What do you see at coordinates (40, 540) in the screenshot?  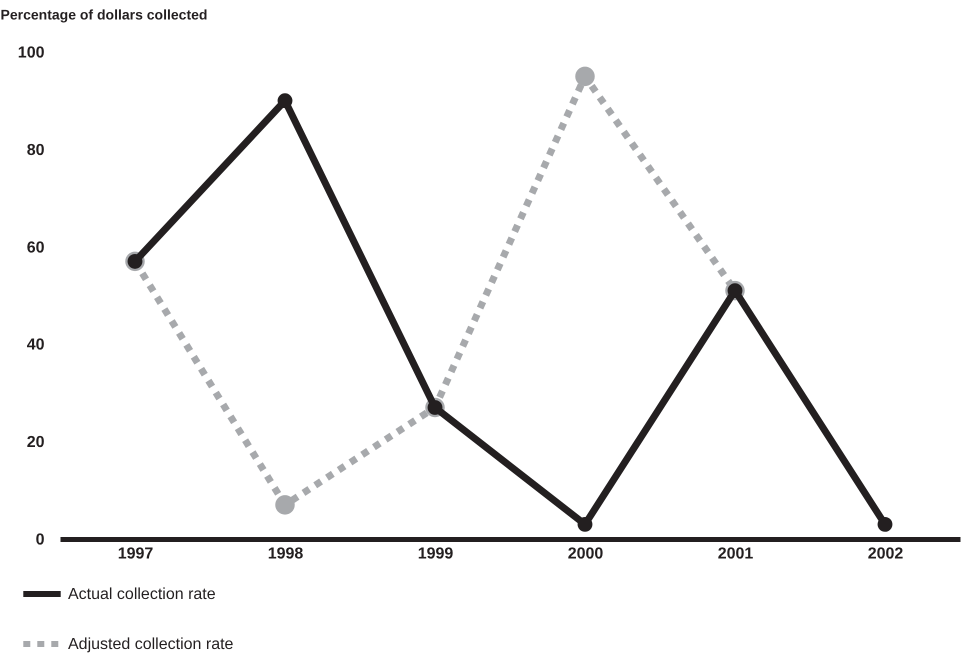 I see `y-tick-label: 0` at bounding box center [40, 540].